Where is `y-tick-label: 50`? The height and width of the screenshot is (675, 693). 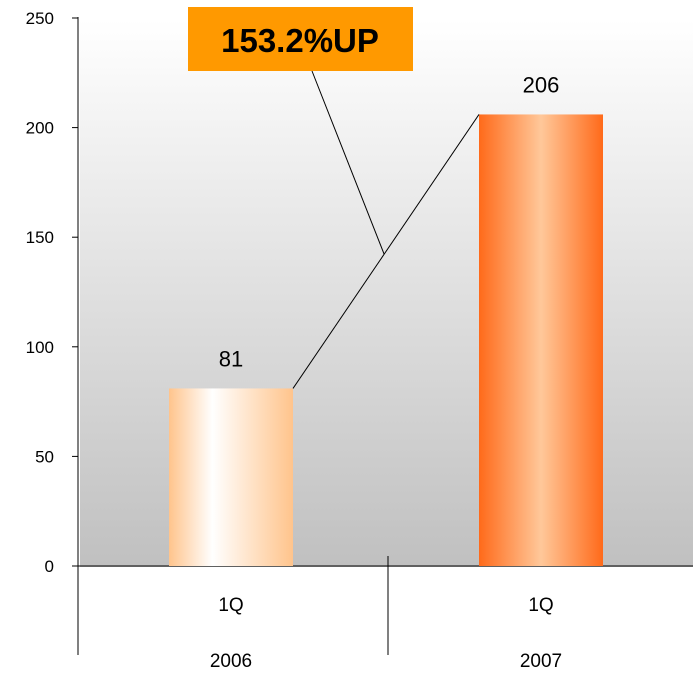 y-tick-label: 50 is located at coordinates (44, 456).